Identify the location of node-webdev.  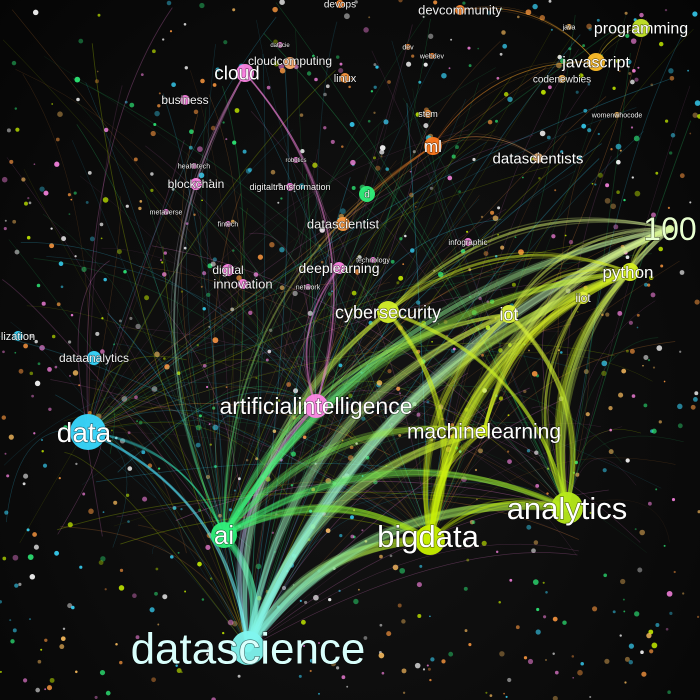
(432, 56).